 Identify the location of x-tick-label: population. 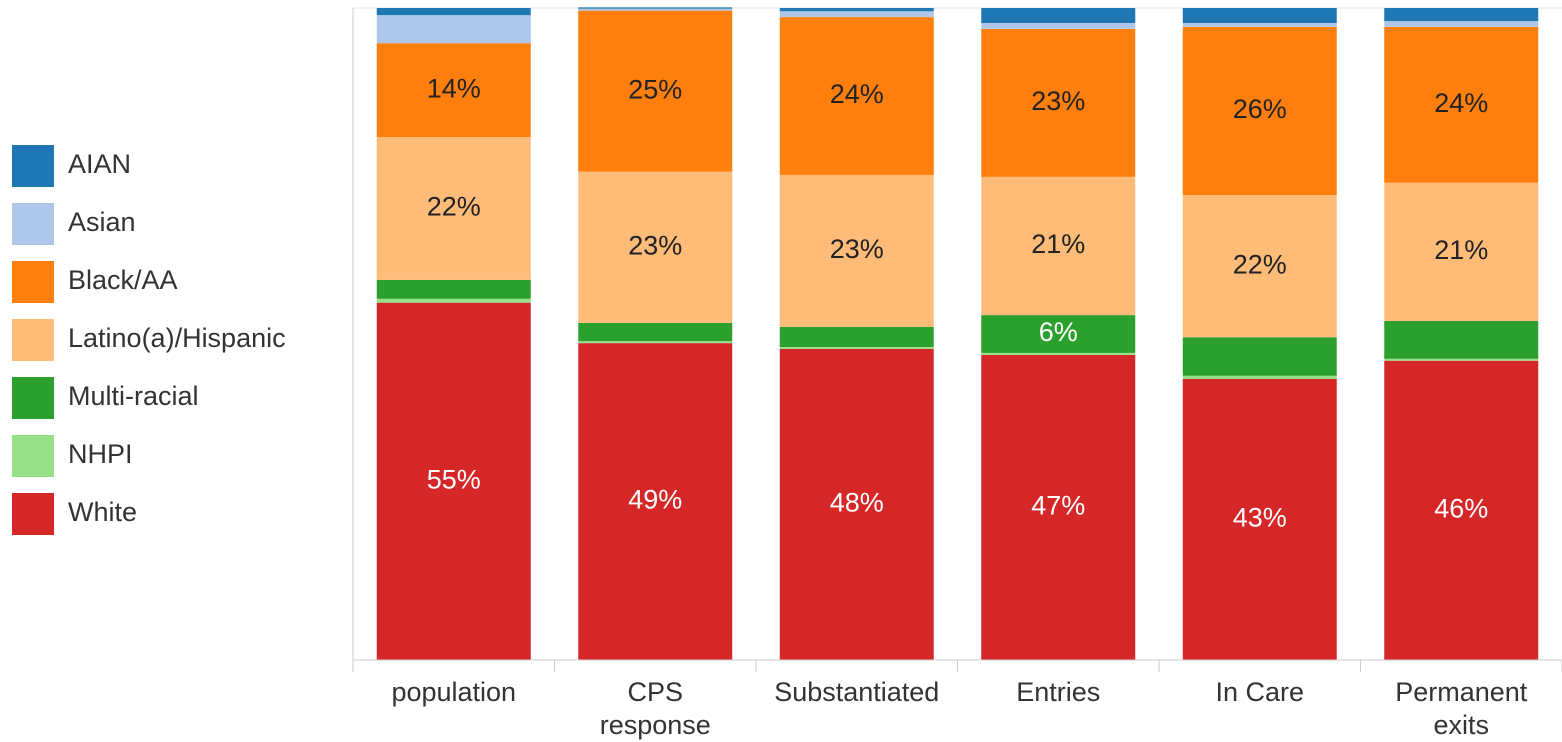
(454, 692).